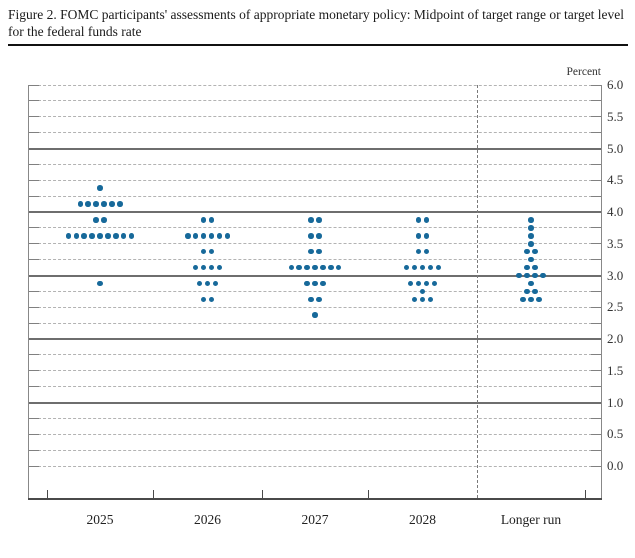  I want to click on y-axis-tick-label: 4.0, so click(615, 211).